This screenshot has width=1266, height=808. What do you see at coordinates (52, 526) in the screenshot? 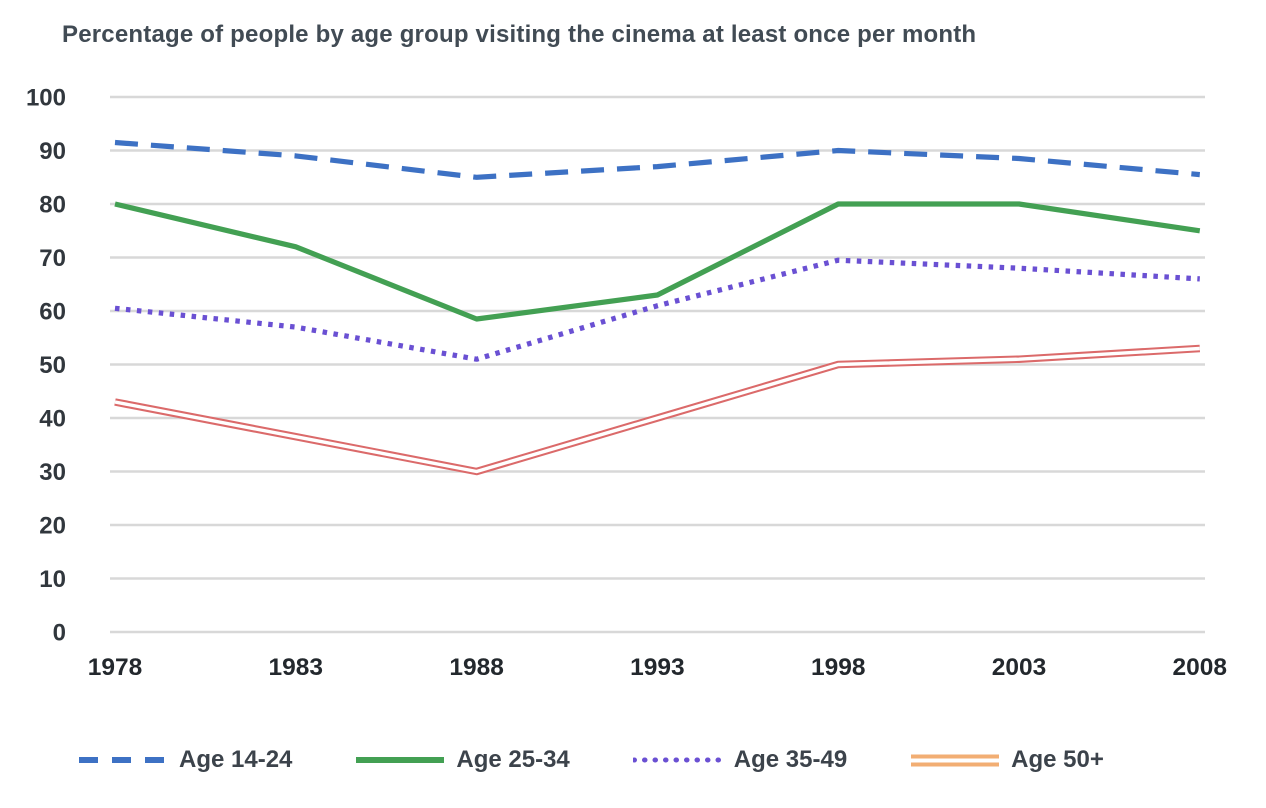
I see `y-axis-tick-label: 20` at bounding box center [52, 526].